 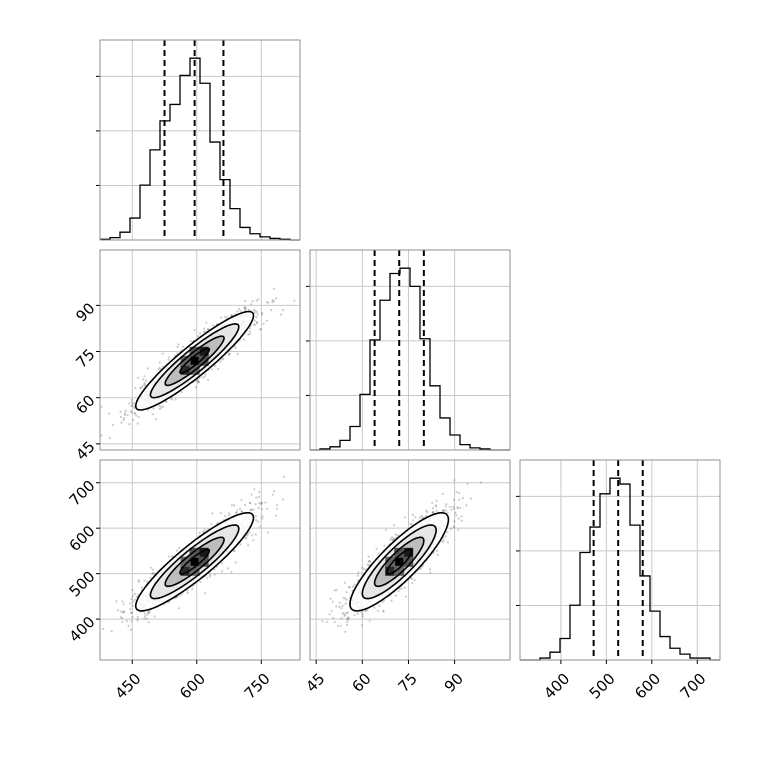 I want to click on density-contour, so click(x=194, y=562).